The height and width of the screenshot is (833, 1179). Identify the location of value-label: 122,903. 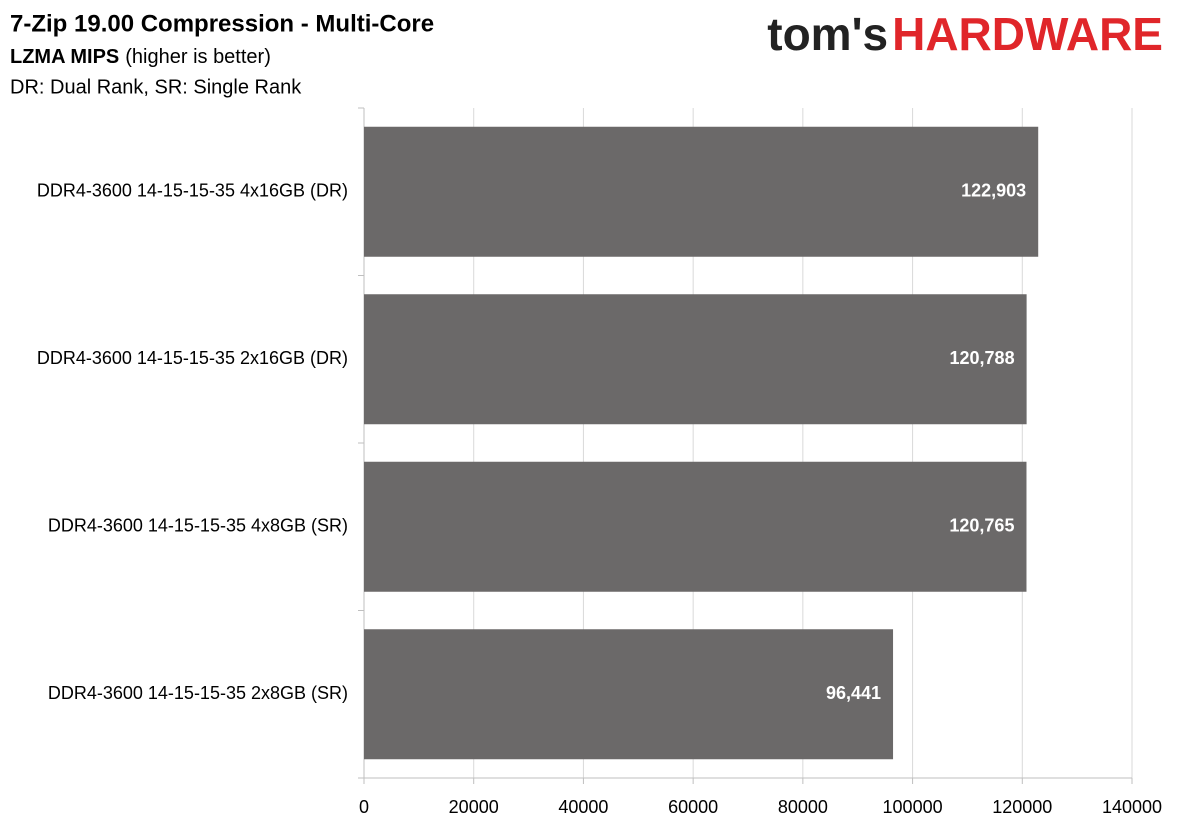
(993, 191).